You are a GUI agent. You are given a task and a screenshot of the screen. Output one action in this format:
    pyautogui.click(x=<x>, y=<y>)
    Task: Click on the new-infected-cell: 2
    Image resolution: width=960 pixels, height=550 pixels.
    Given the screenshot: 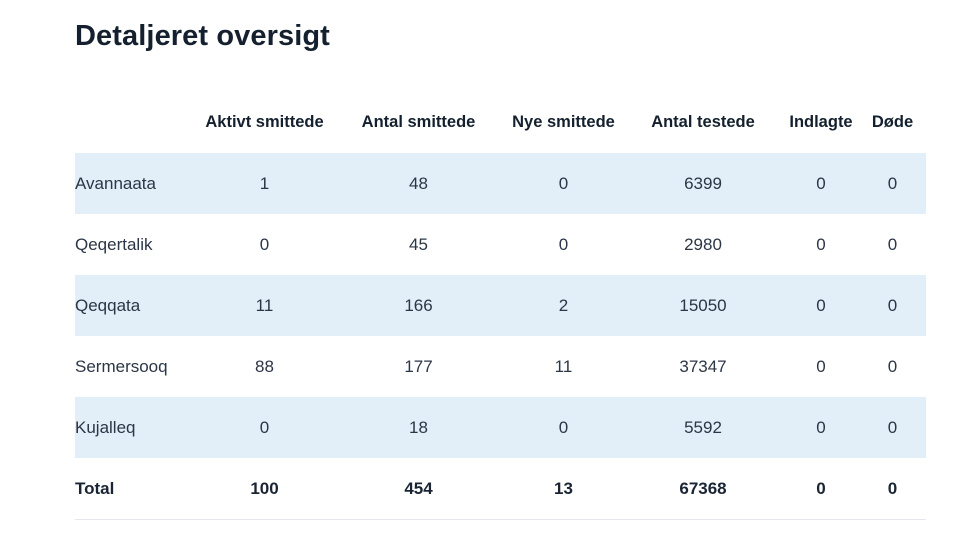 What is the action you would take?
    pyautogui.click(x=563, y=305)
    